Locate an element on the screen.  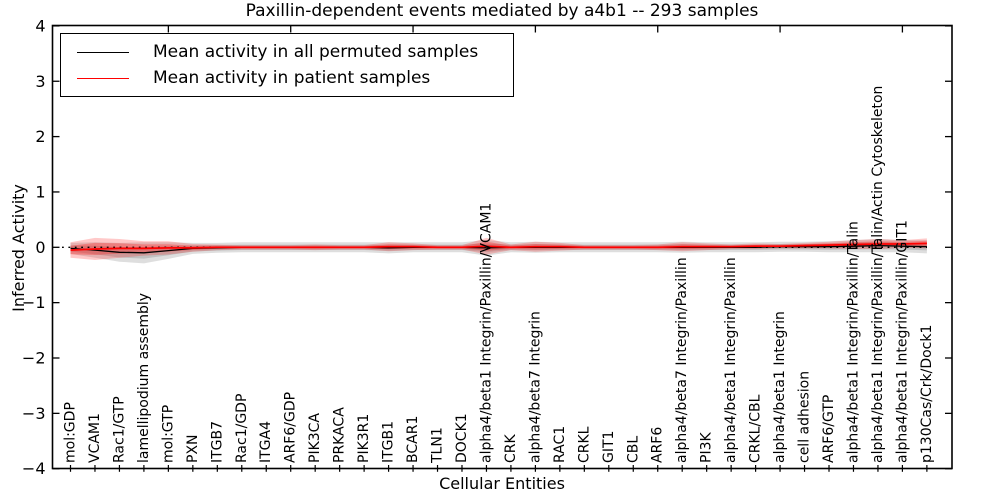
legend-item-patient: Mean activity in patient samples is located at coordinates (295, 77).